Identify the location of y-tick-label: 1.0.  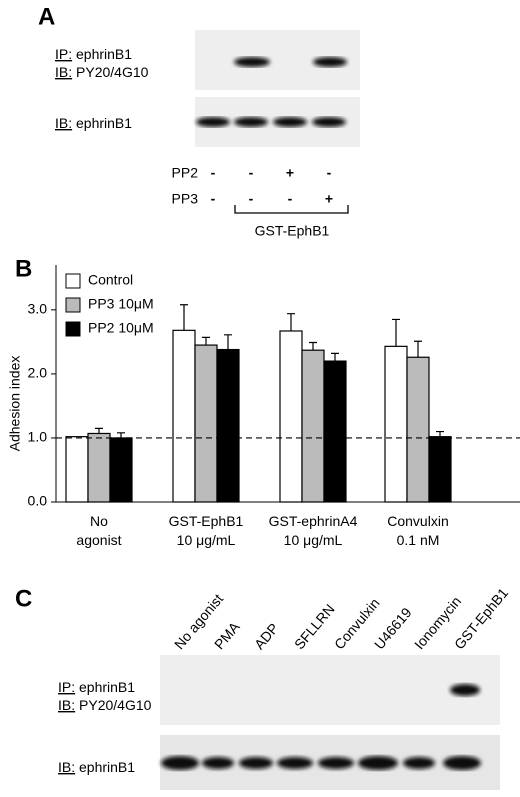
(38, 437).